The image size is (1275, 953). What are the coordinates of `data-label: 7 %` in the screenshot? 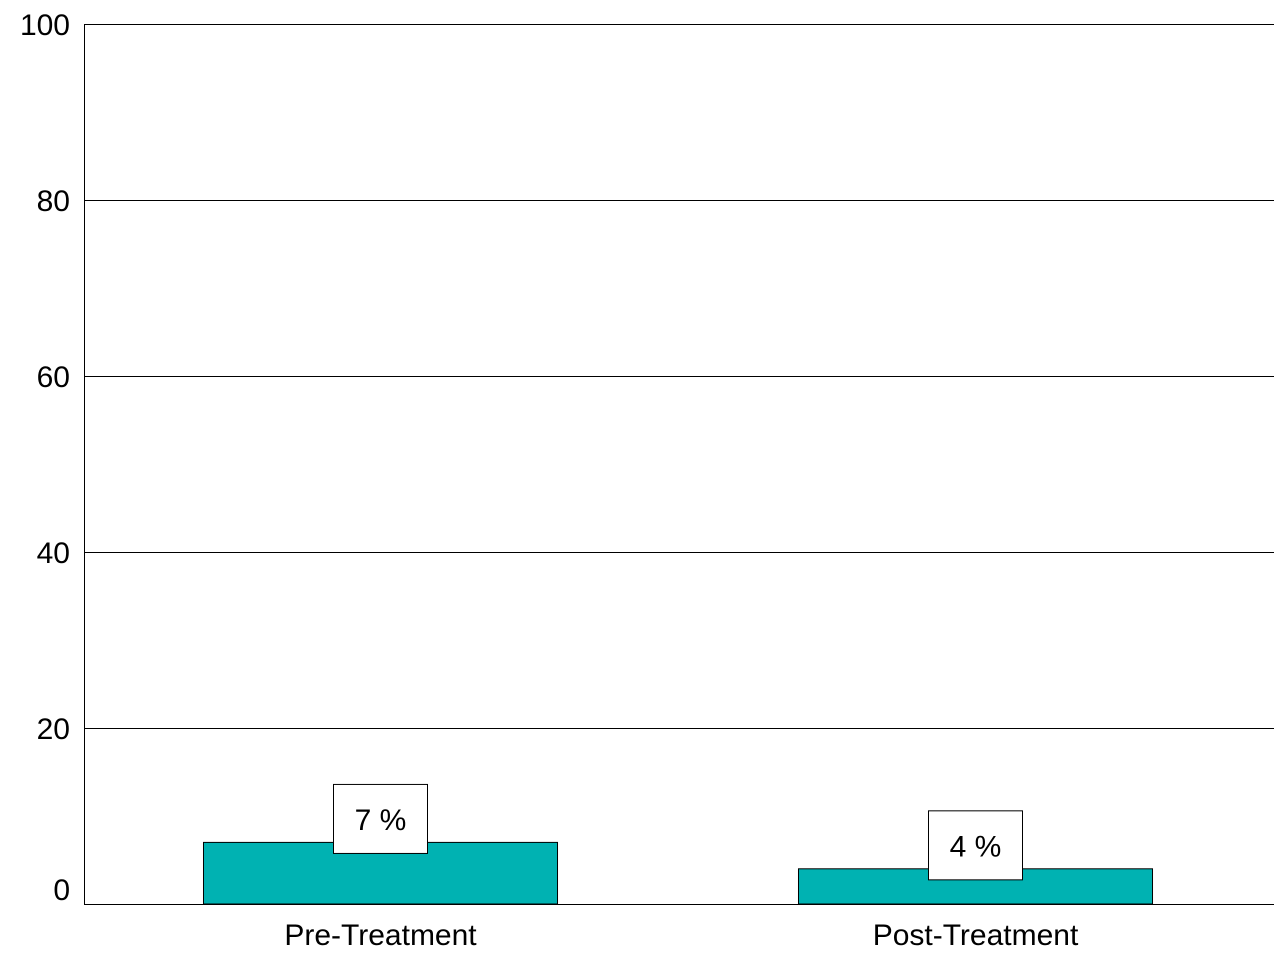 It's located at (380, 818).